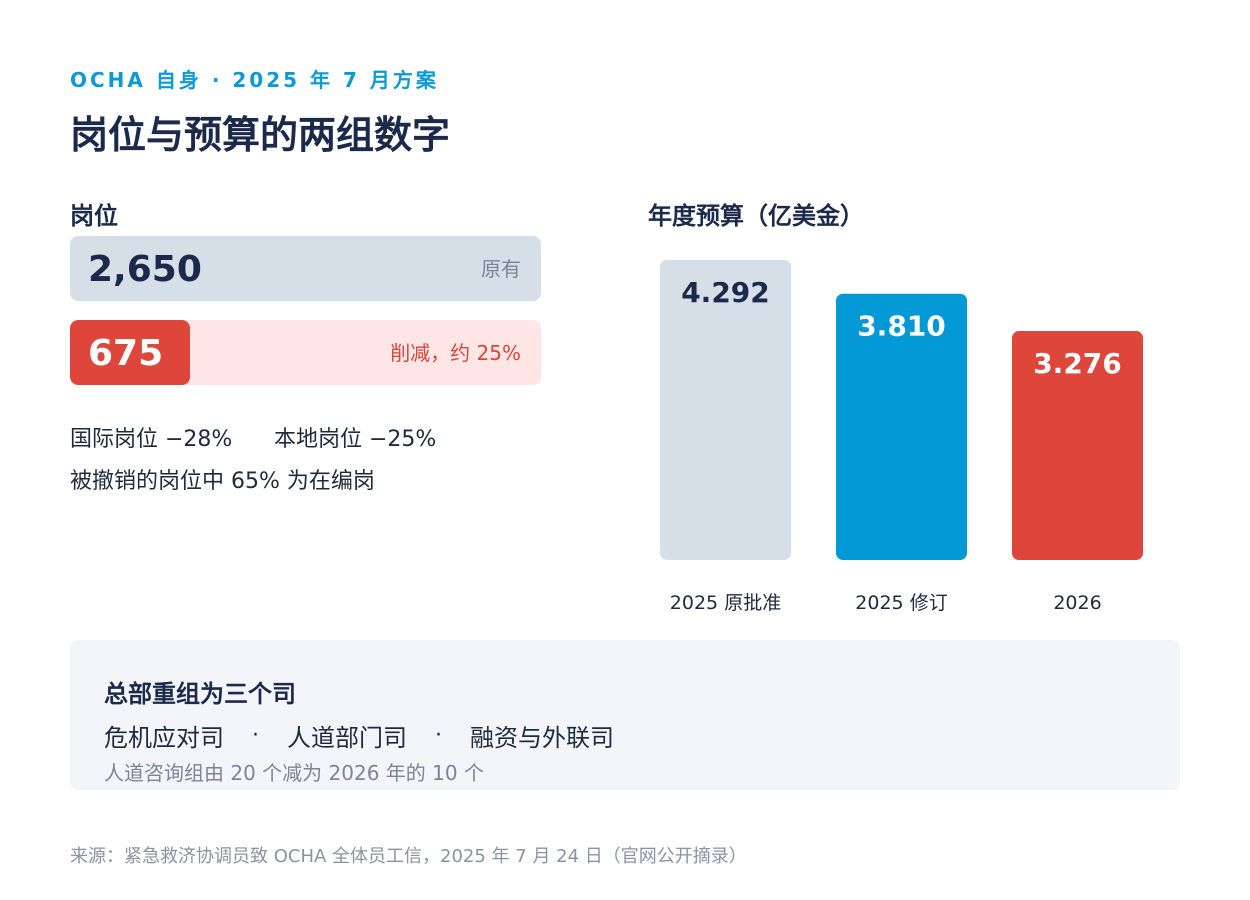 The image size is (1250, 900). Describe the element at coordinates (151, 439) in the screenshot. I see `international-posts-stat: 国际岗位 −28%` at that location.